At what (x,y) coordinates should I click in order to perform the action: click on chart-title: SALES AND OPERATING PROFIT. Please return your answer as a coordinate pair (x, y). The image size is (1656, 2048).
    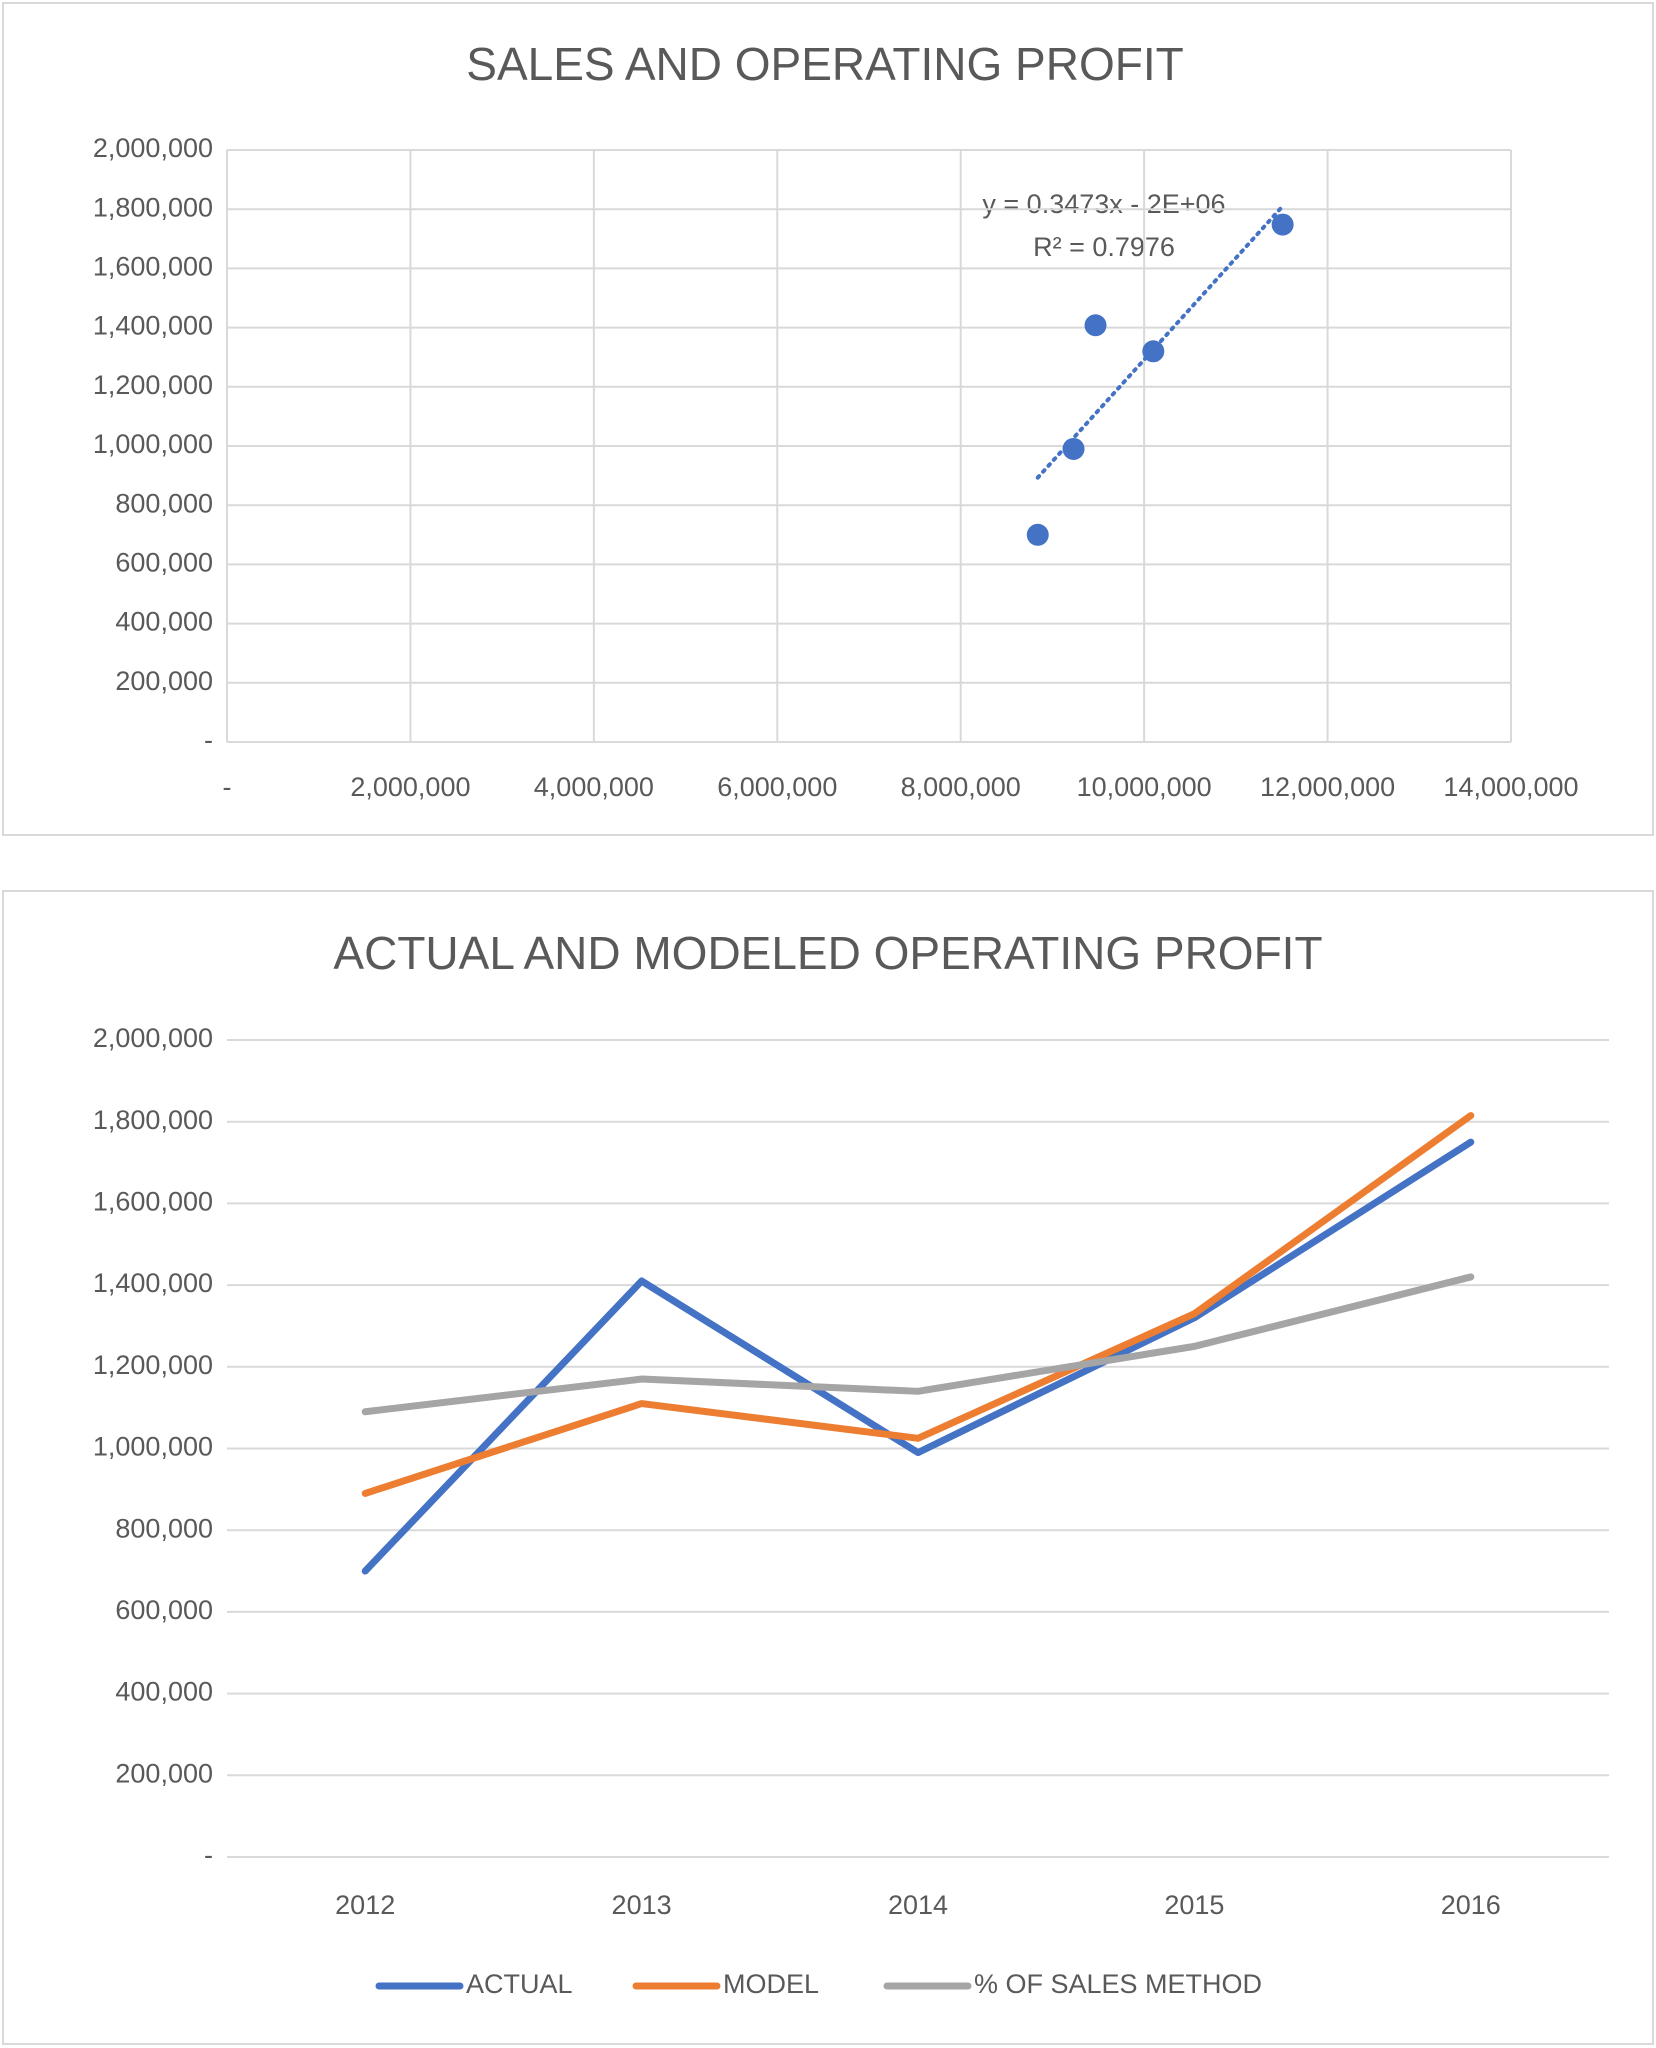
    Looking at the image, I should click on (824, 64).